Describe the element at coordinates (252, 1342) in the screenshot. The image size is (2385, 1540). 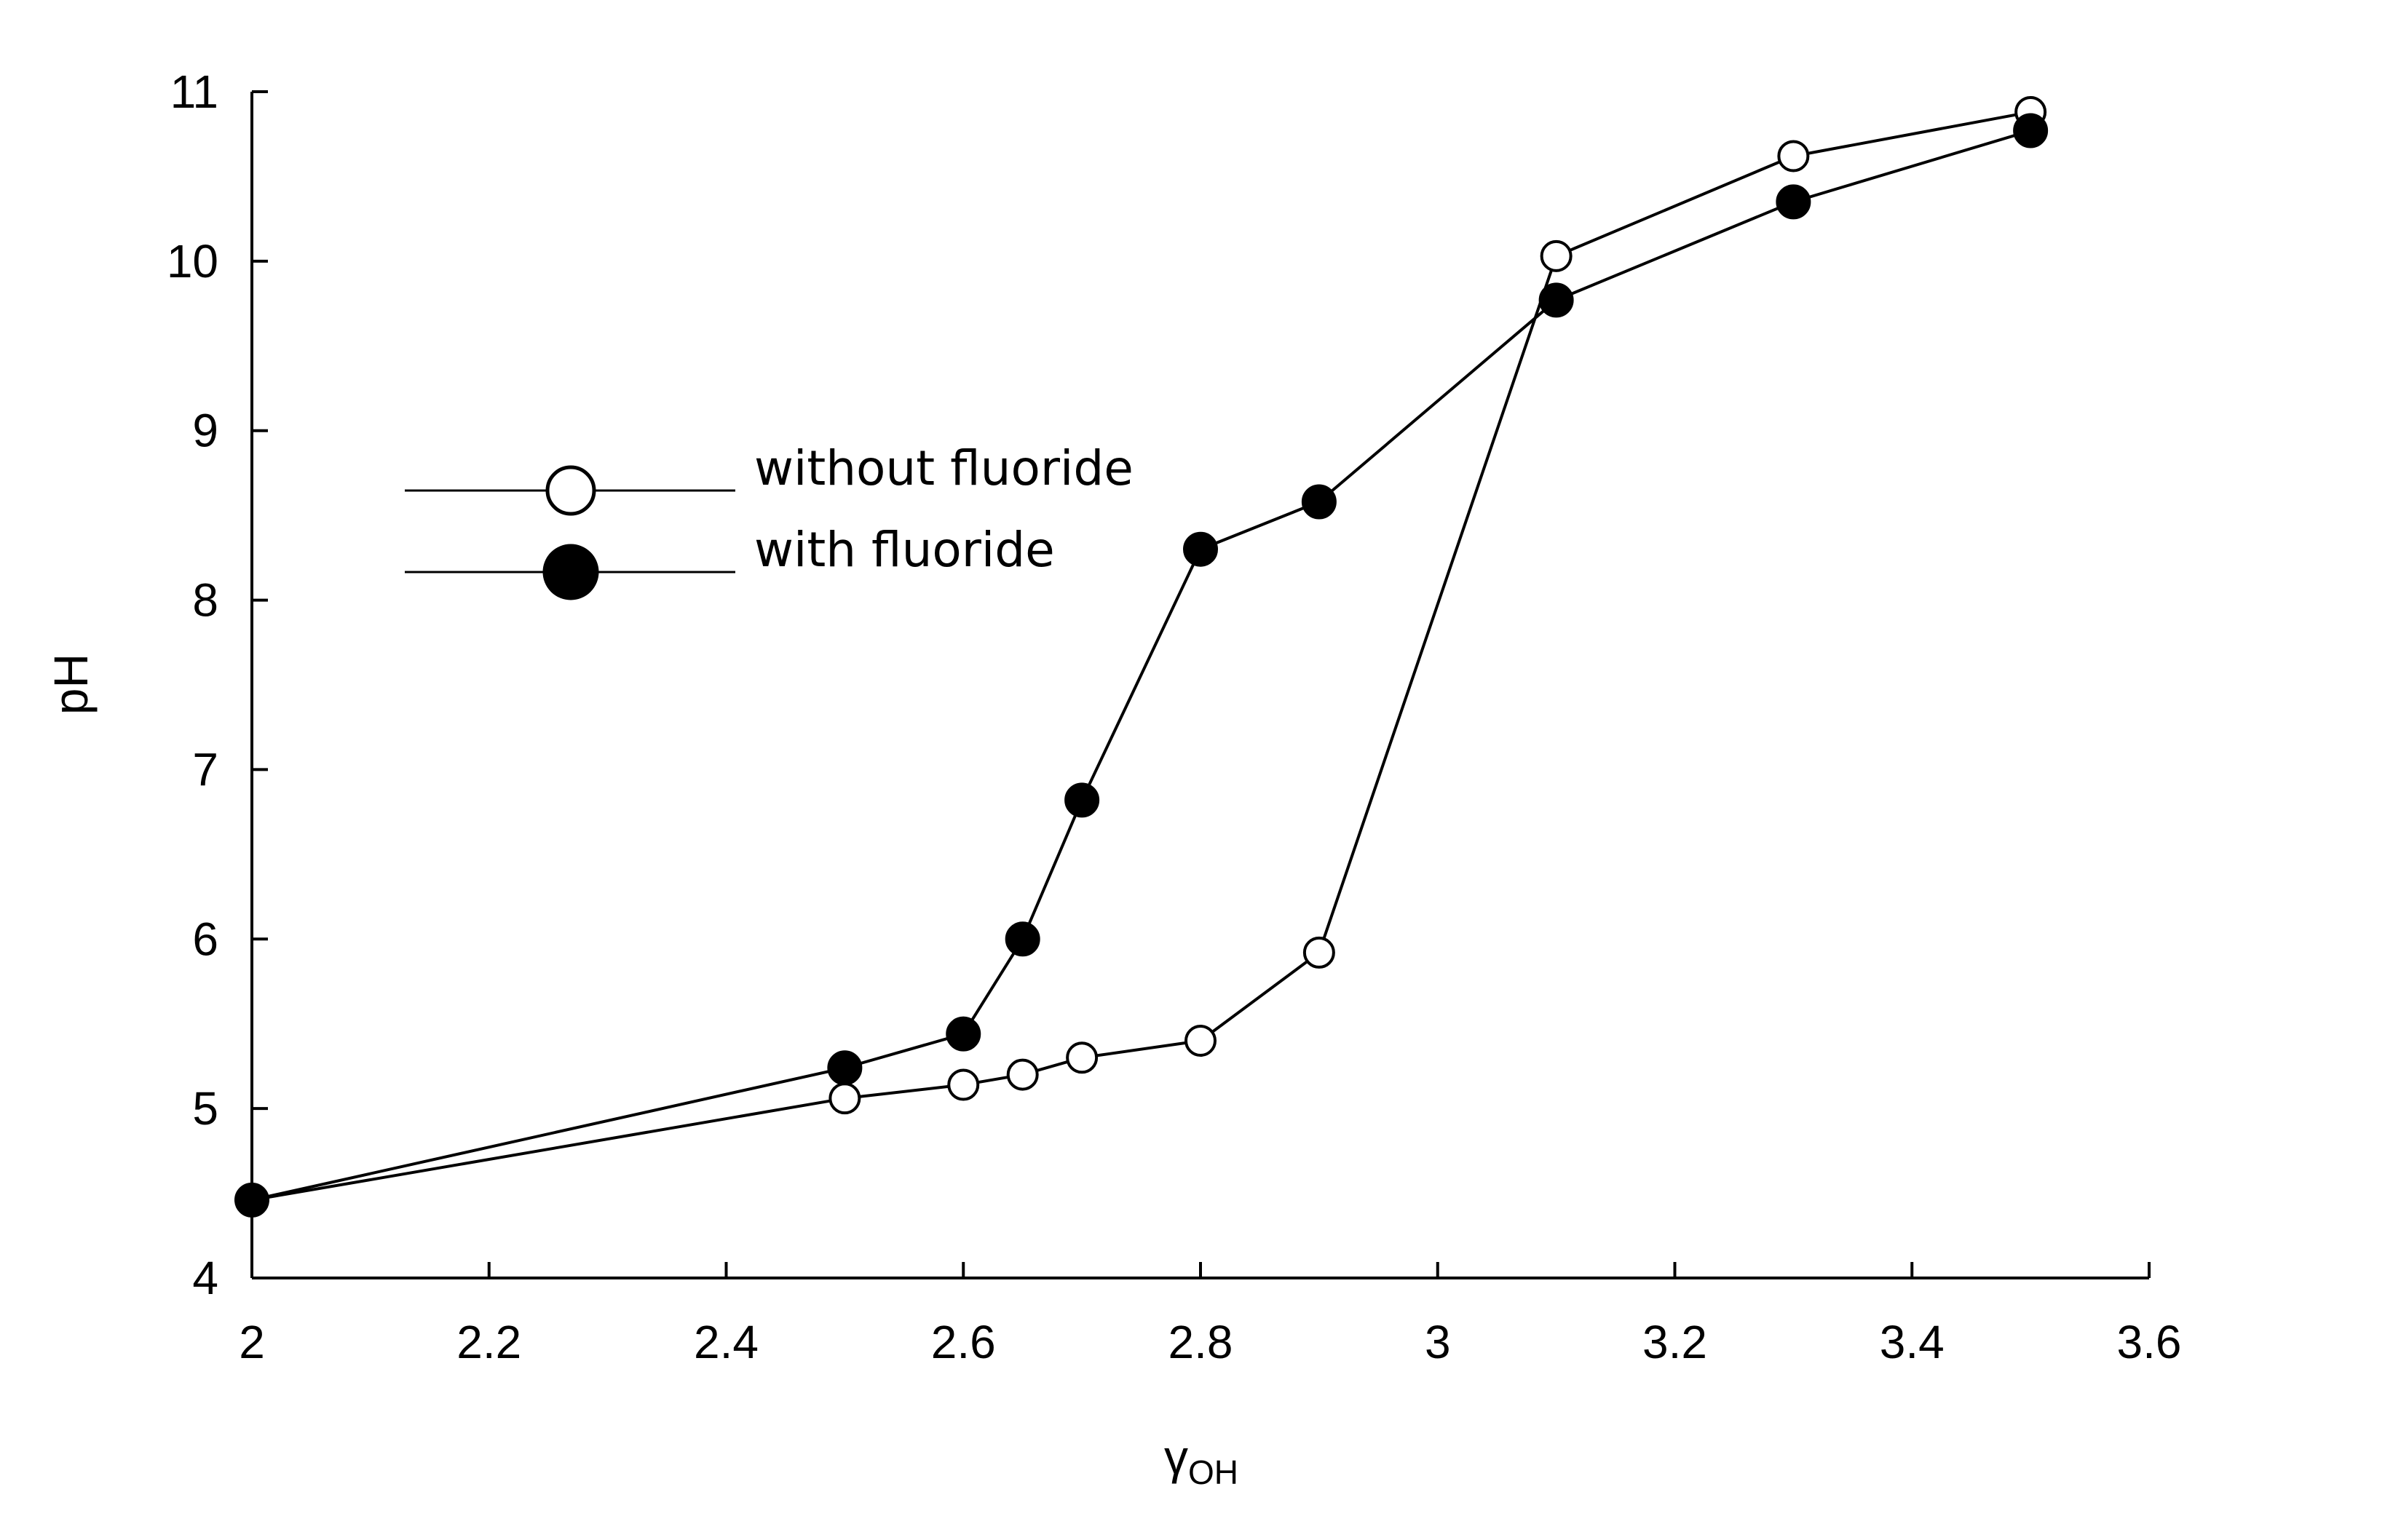
I see `x-tick-label-0: 2` at that location.